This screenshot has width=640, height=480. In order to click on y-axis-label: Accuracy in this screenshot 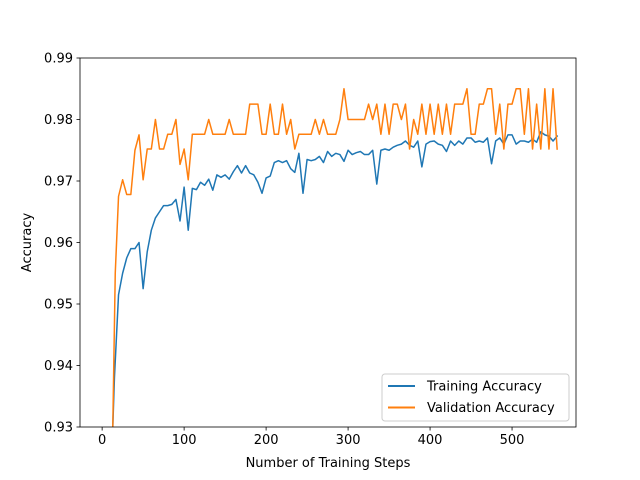, I will do `click(27, 243)`.